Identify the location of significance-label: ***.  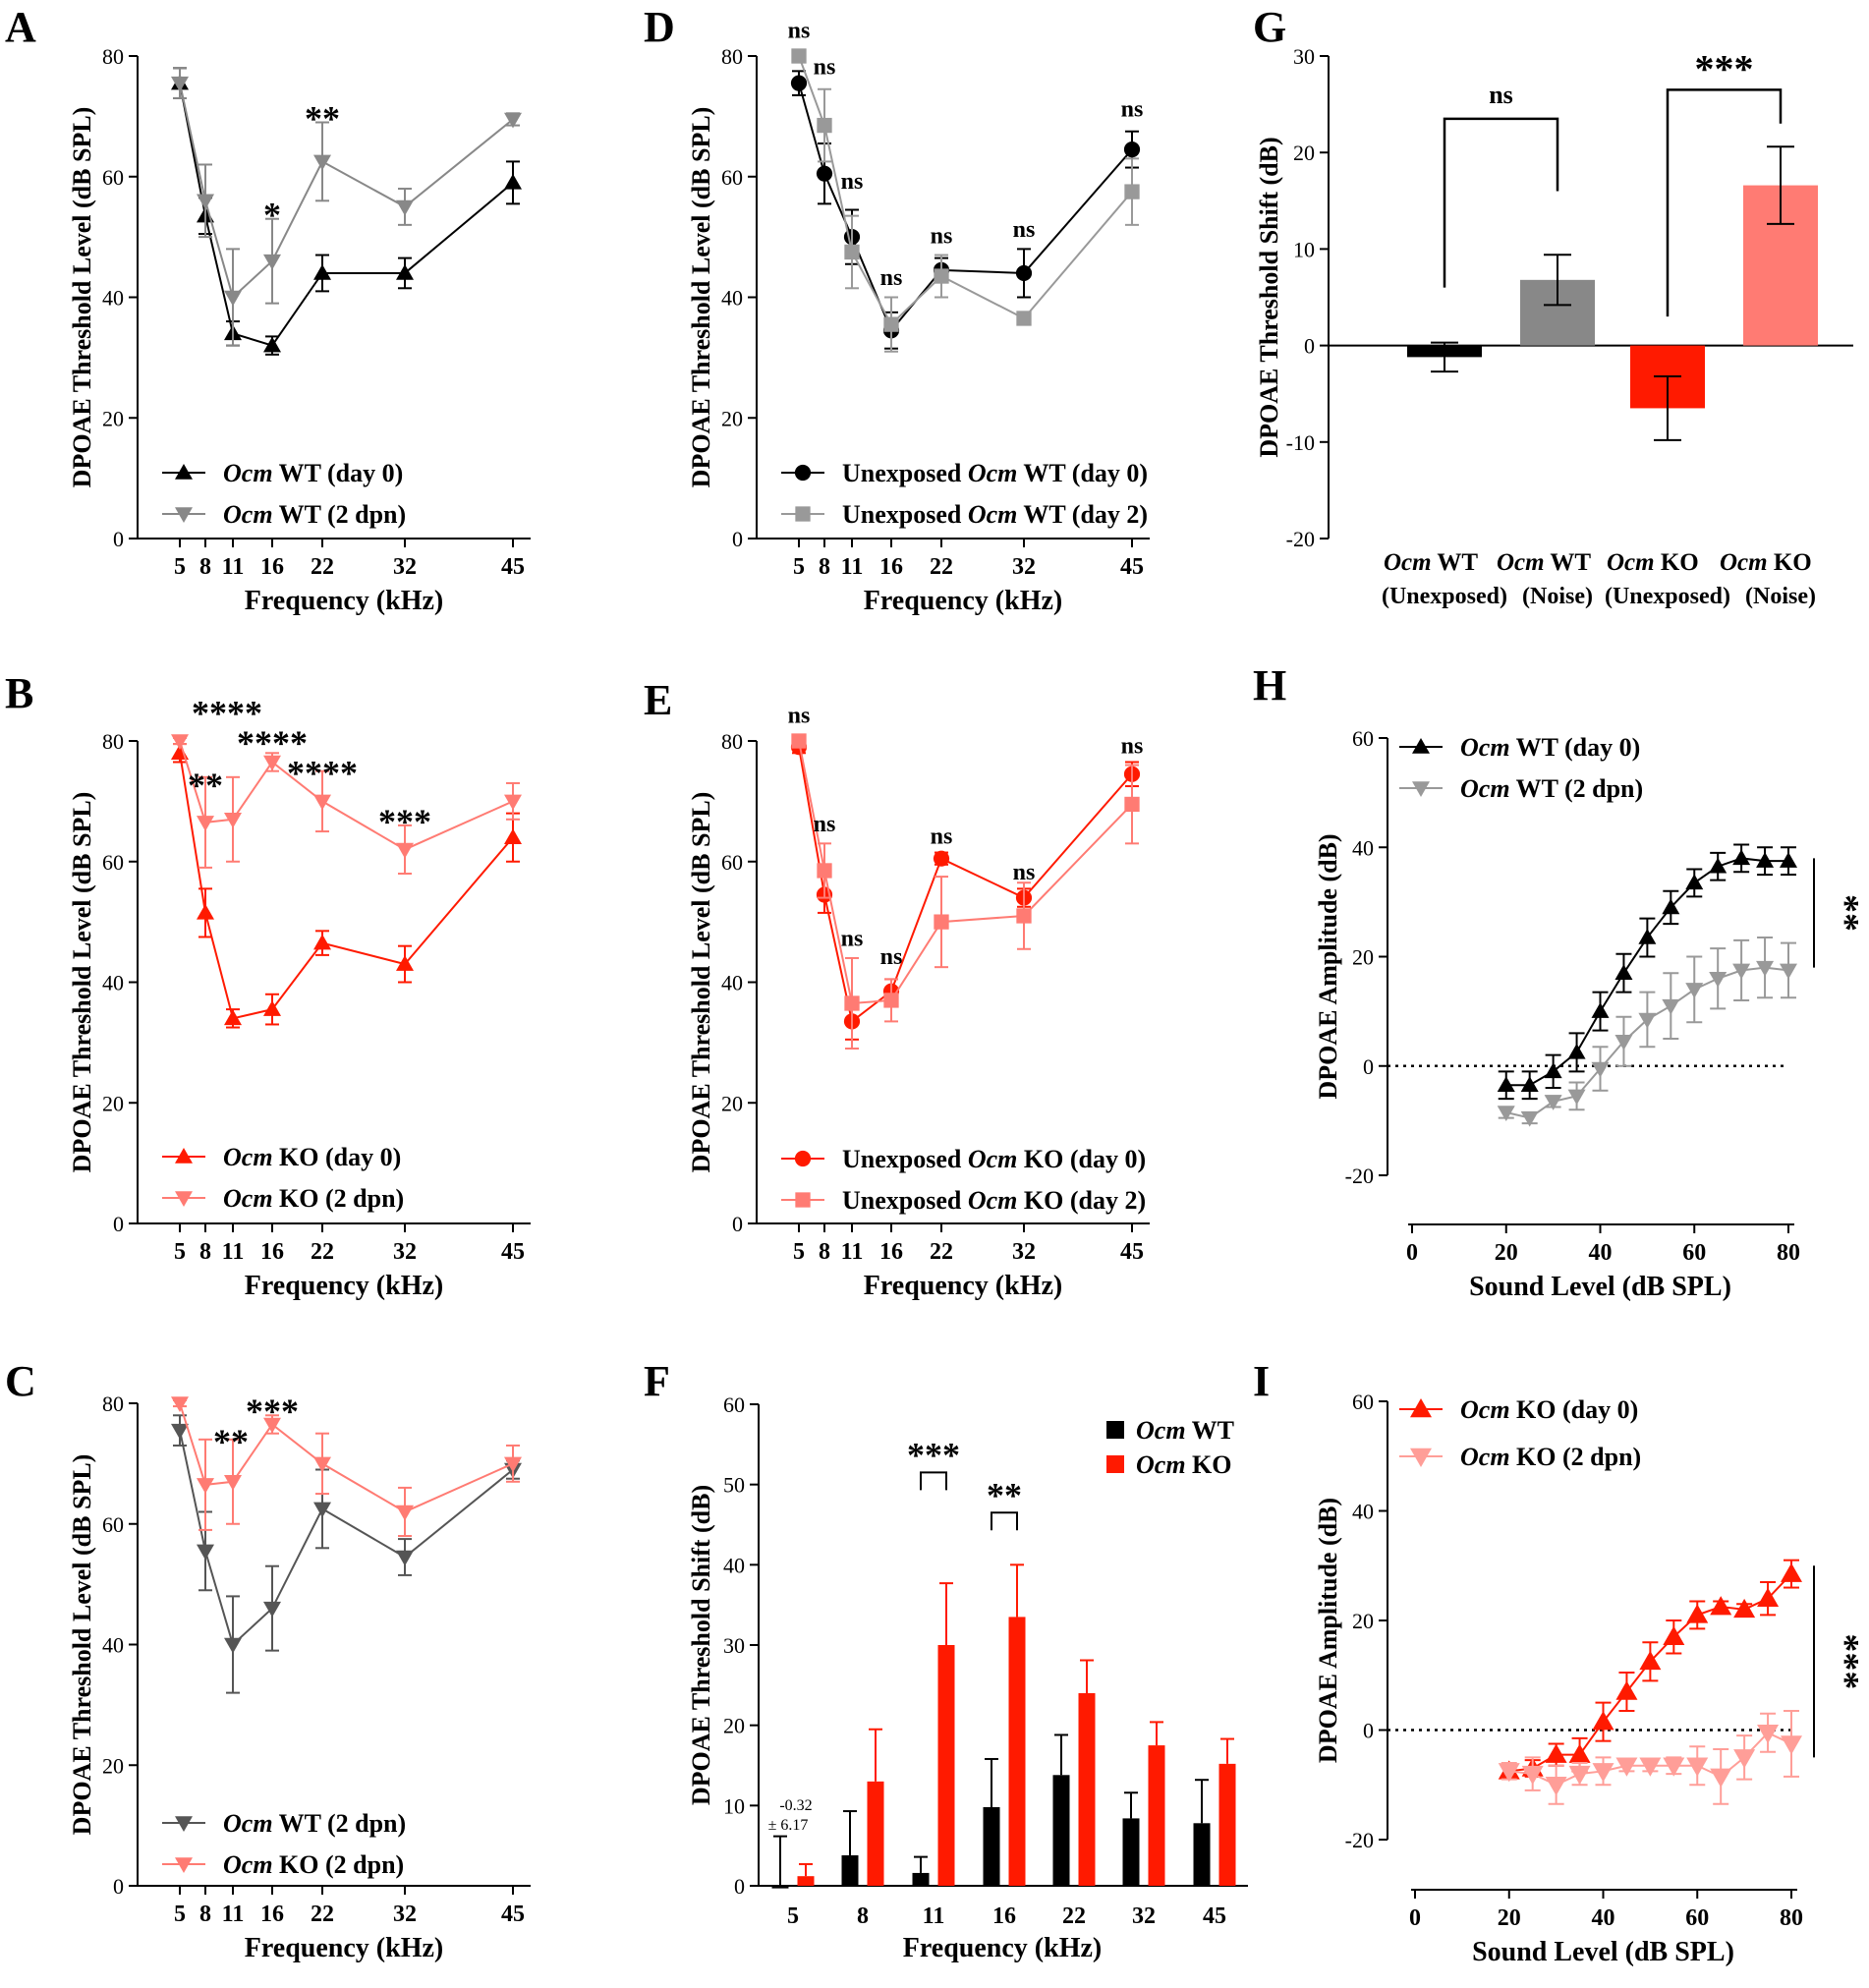
(933, 1454).